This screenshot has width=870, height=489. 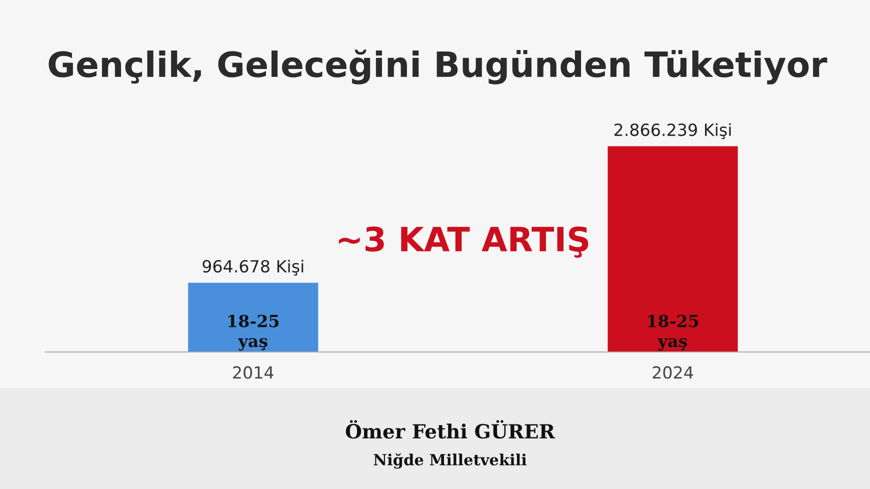 I want to click on data-label: 964.678 Kişi, so click(x=253, y=268).